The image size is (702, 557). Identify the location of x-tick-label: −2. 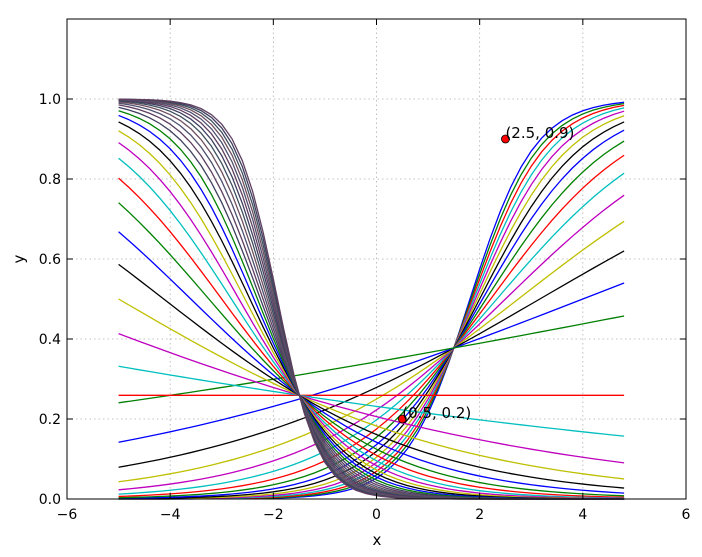
(273, 515).